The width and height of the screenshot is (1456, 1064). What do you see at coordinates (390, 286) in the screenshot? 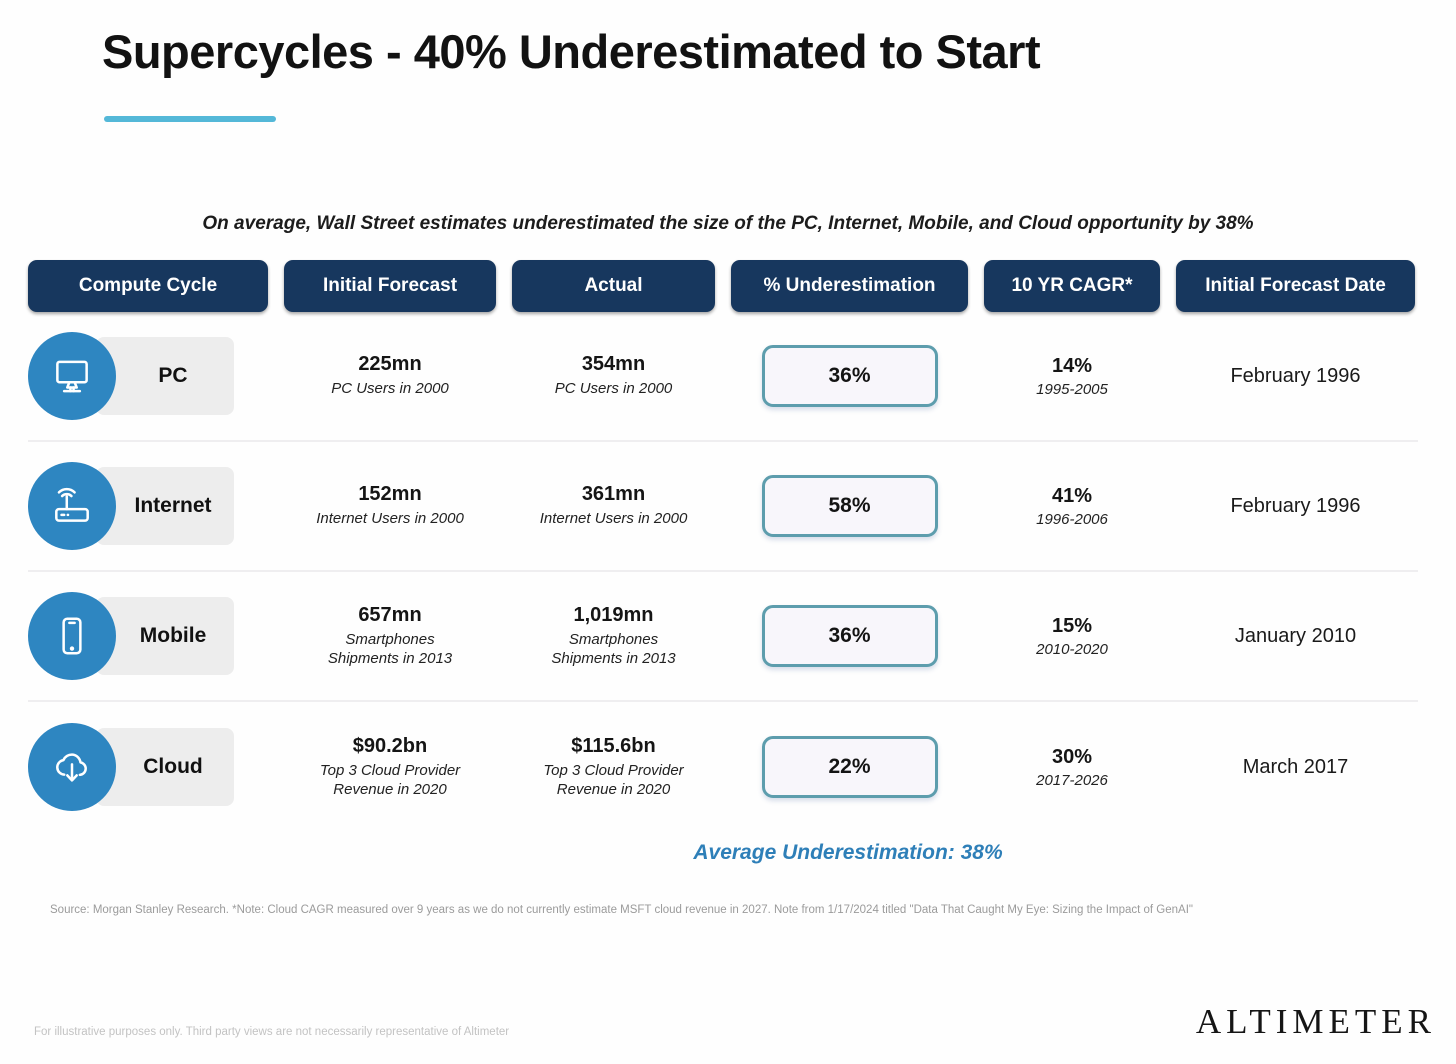
I see `column-header-initial-forecast: Initial Forecast` at bounding box center [390, 286].